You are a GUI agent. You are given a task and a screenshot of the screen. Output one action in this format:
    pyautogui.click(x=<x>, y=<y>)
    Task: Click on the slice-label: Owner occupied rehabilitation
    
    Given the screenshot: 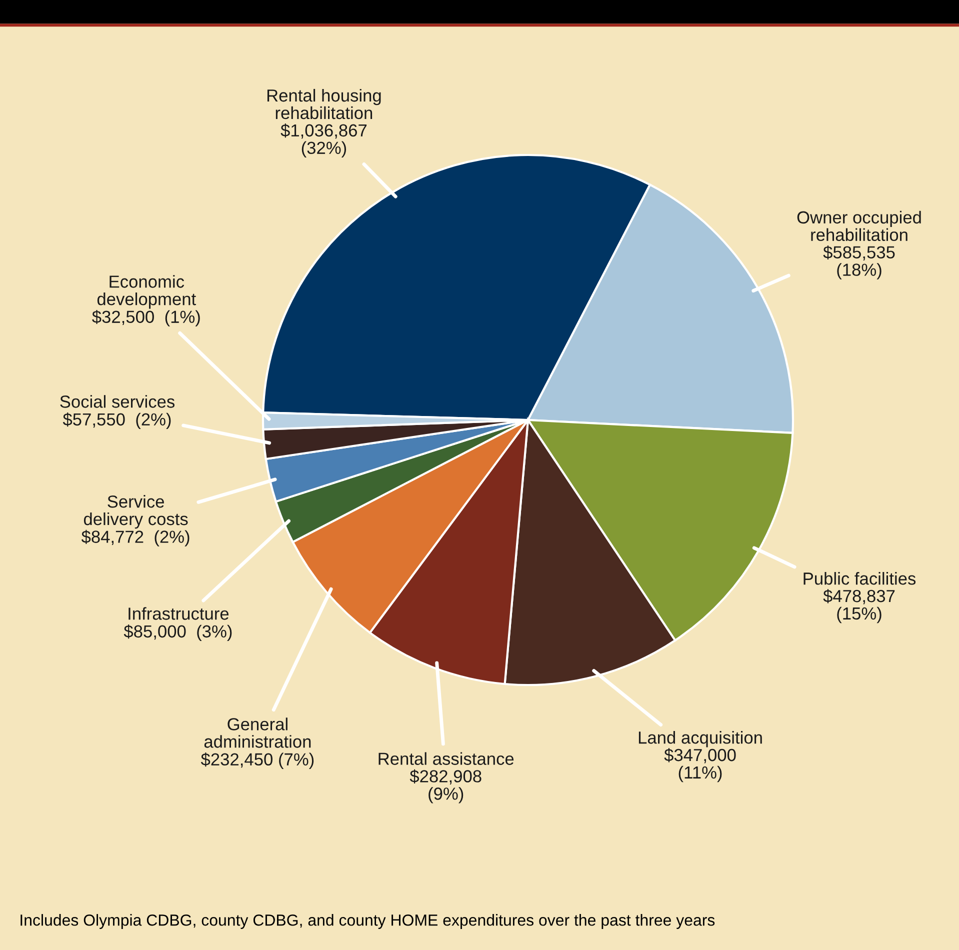 What is the action you would take?
    pyautogui.click(x=859, y=226)
    